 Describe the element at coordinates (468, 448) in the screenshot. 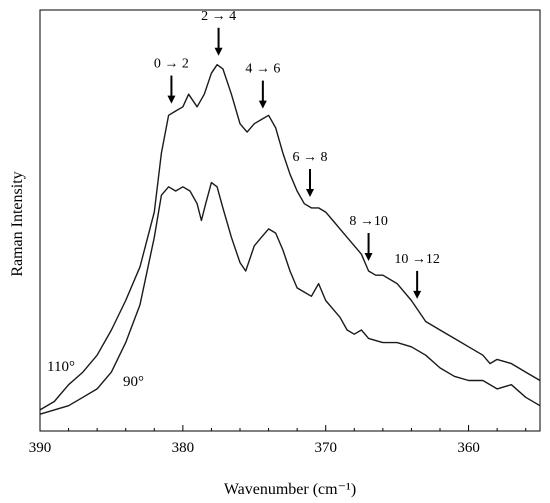

I see `x-tick-label: 360` at that location.